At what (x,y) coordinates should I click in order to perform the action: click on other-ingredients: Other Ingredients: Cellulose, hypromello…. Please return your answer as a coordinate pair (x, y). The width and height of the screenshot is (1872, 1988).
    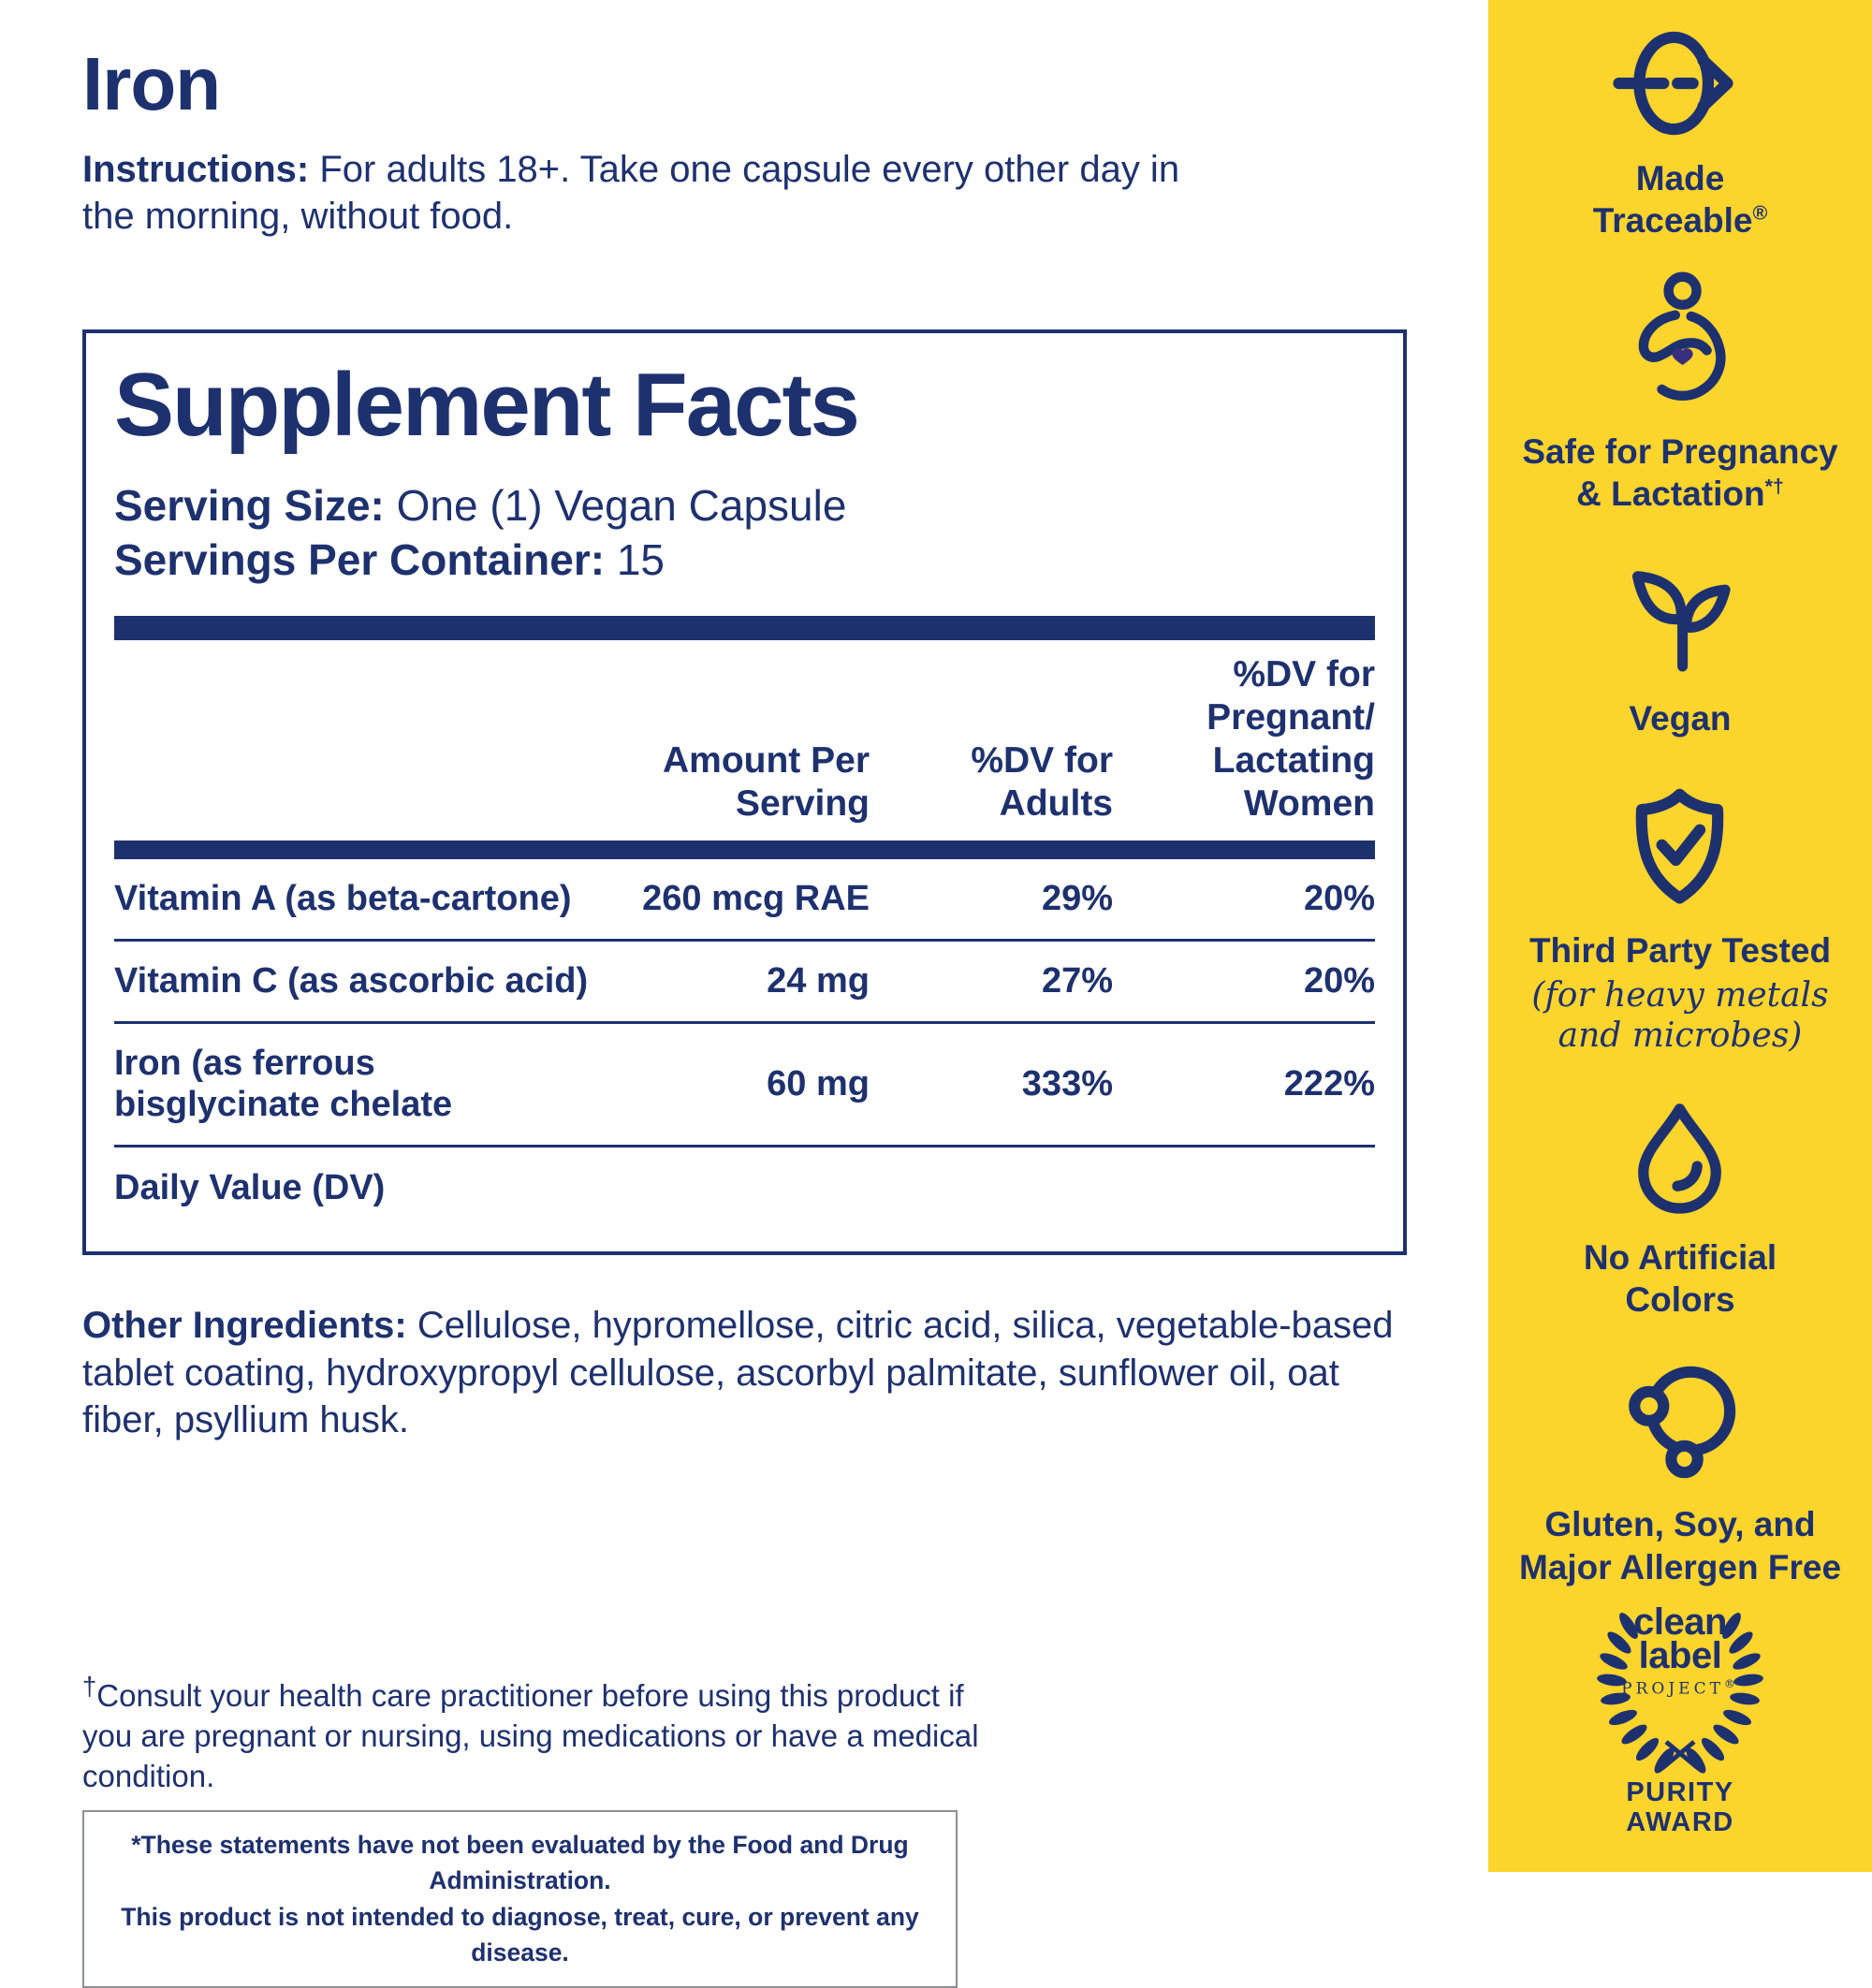
    Looking at the image, I should click on (738, 1372).